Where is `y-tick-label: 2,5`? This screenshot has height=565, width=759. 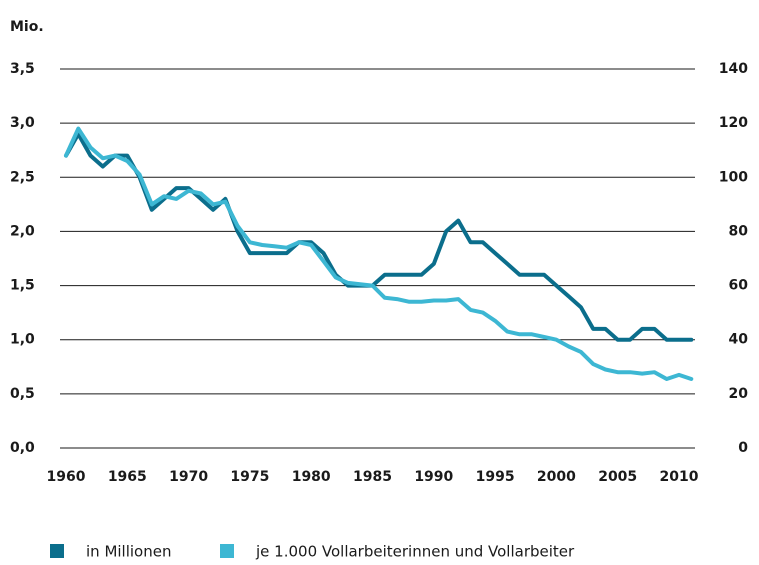
y-tick-label: 2,5 is located at coordinates (22, 177).